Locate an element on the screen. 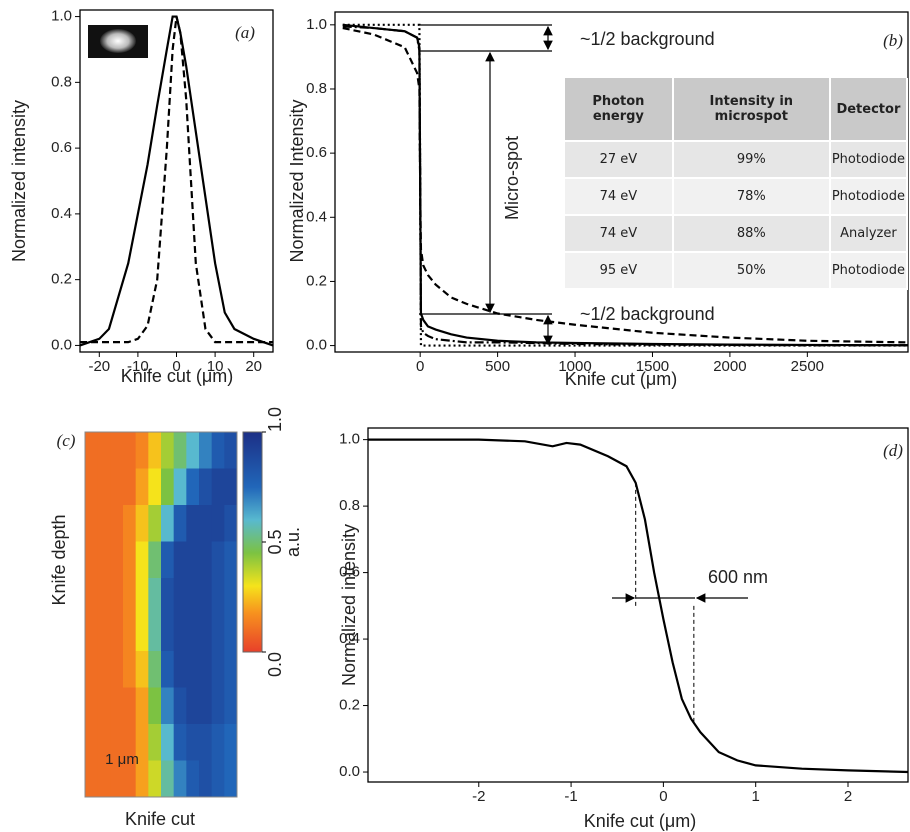 This screenshot has height=832, width=910. x-tick-label: 500 is located at coordinates (497, 366).